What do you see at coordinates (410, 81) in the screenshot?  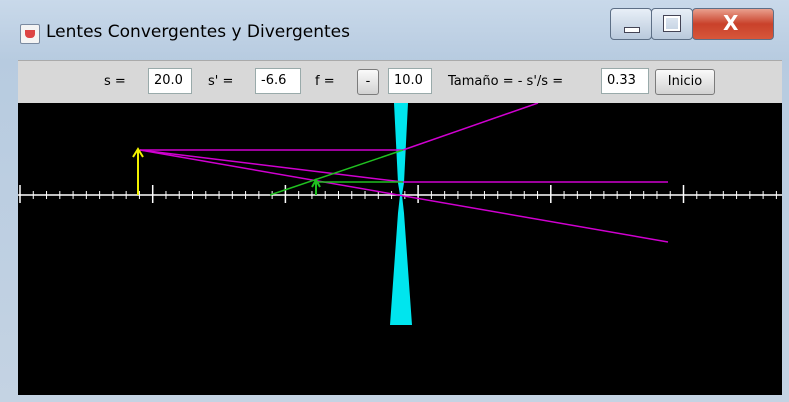 I see `f-field: 10.0` at bounding box center [410, 81].